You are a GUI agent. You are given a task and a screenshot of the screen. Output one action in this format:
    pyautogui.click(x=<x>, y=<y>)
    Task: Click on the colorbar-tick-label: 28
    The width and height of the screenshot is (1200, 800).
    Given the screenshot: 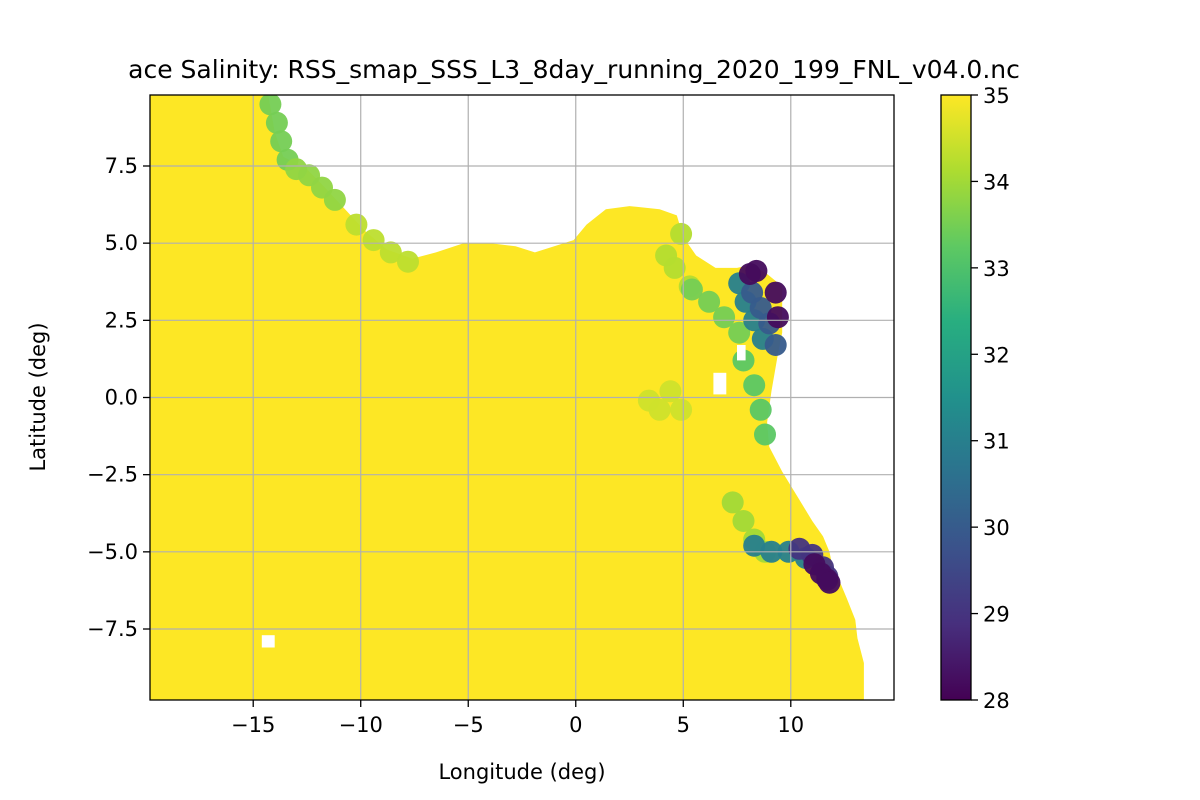 What is the action you would take?
    pyautogui.click(x=996, y=701)
    